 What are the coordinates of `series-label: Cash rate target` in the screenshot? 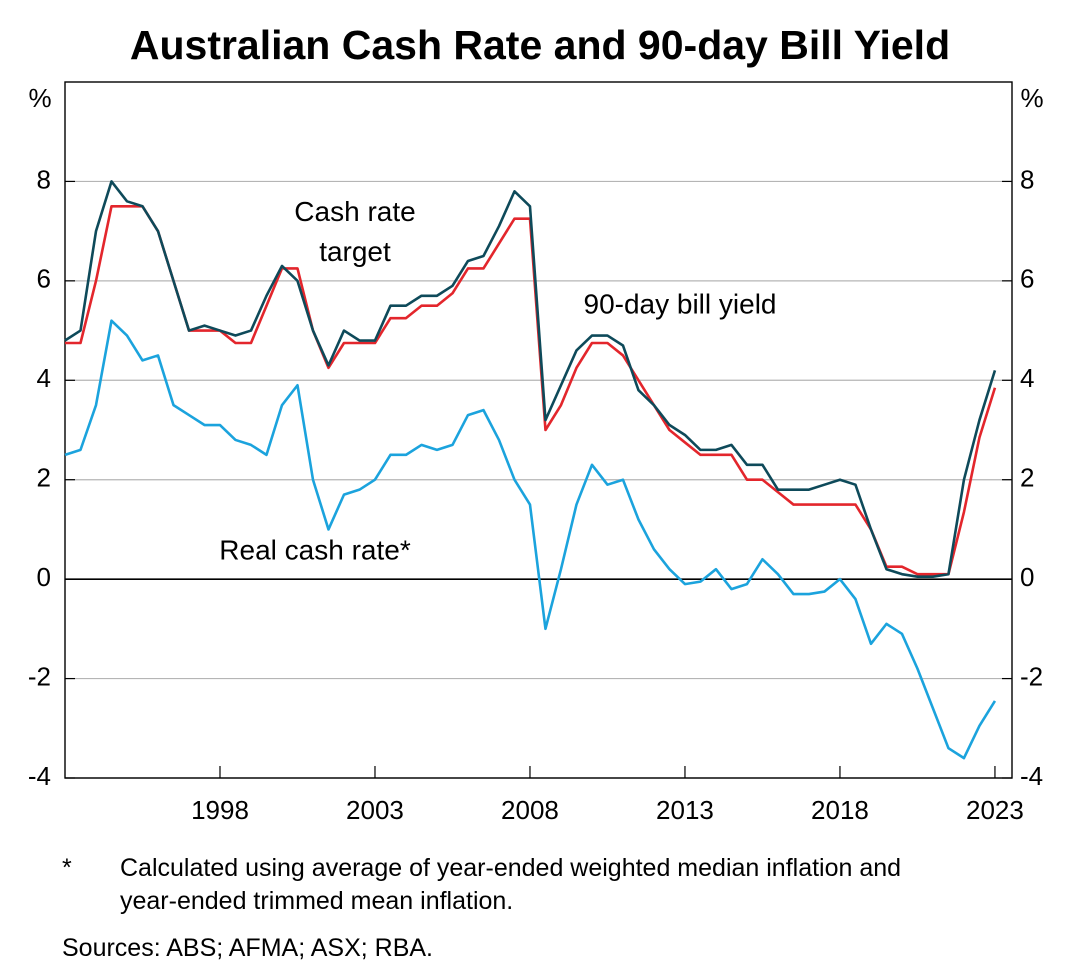 It's located at (354, 231).